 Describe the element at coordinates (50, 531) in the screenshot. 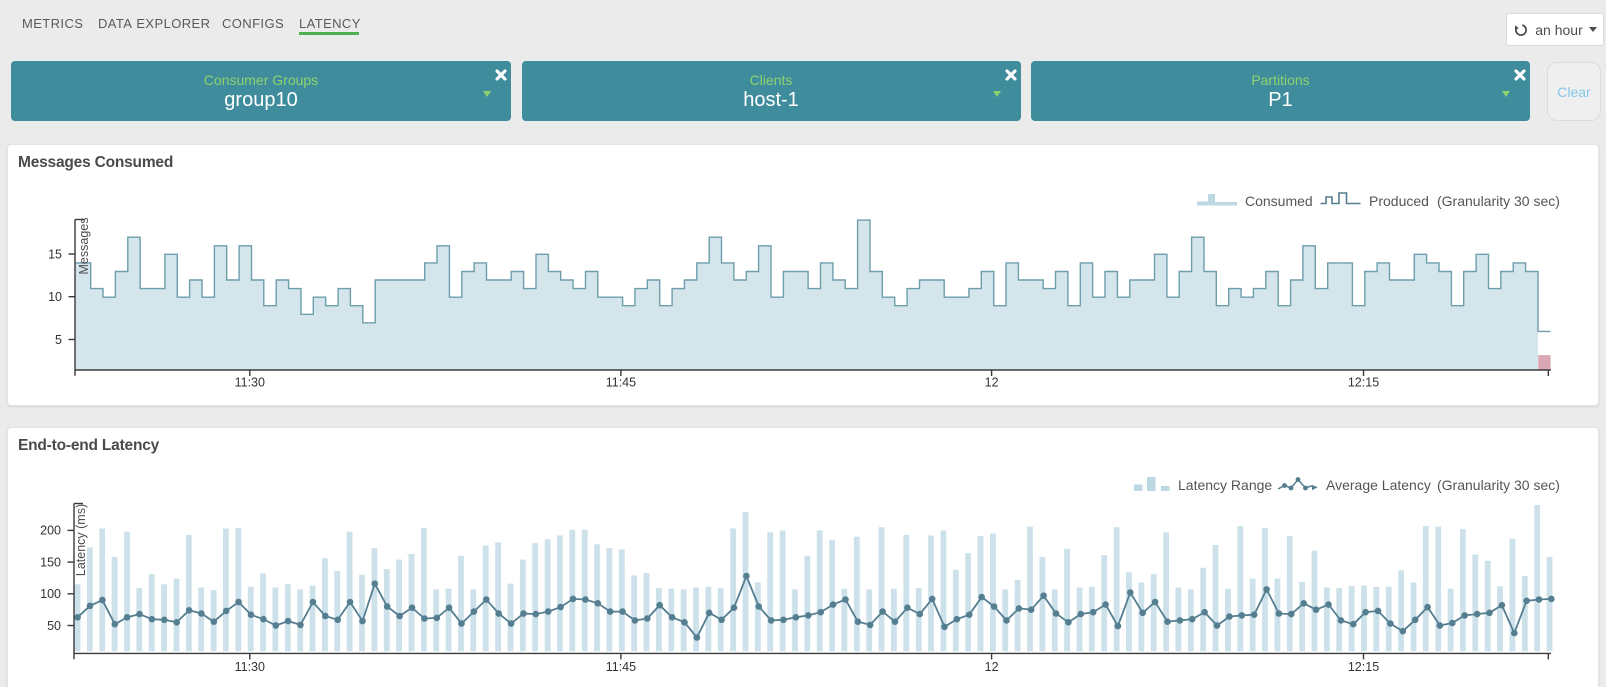

I see `svg-text: 200` at that location.